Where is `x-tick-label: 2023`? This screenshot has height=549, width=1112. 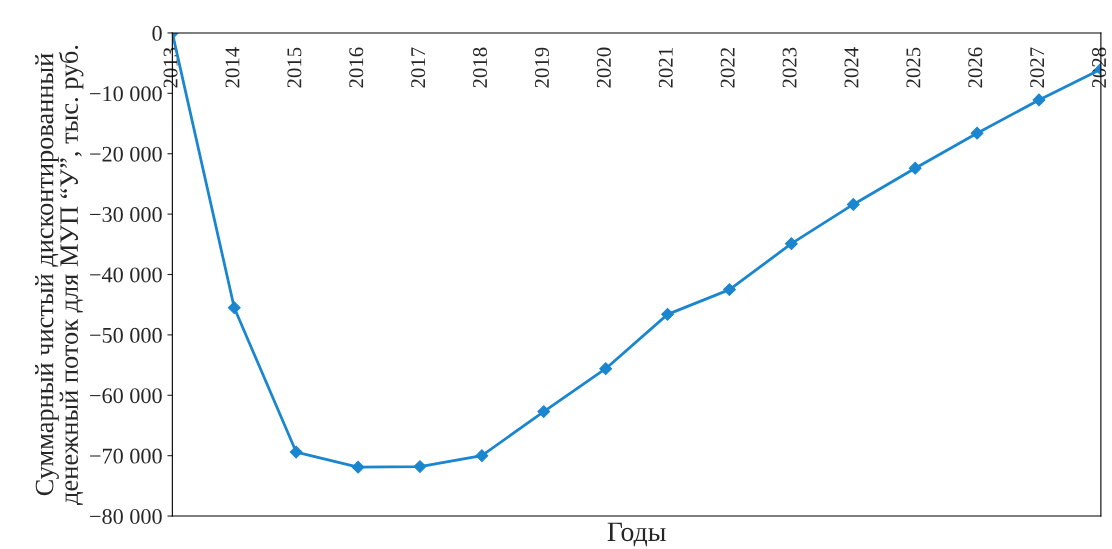
x-tick-label: 2023 is located at coordinates (789, 67).